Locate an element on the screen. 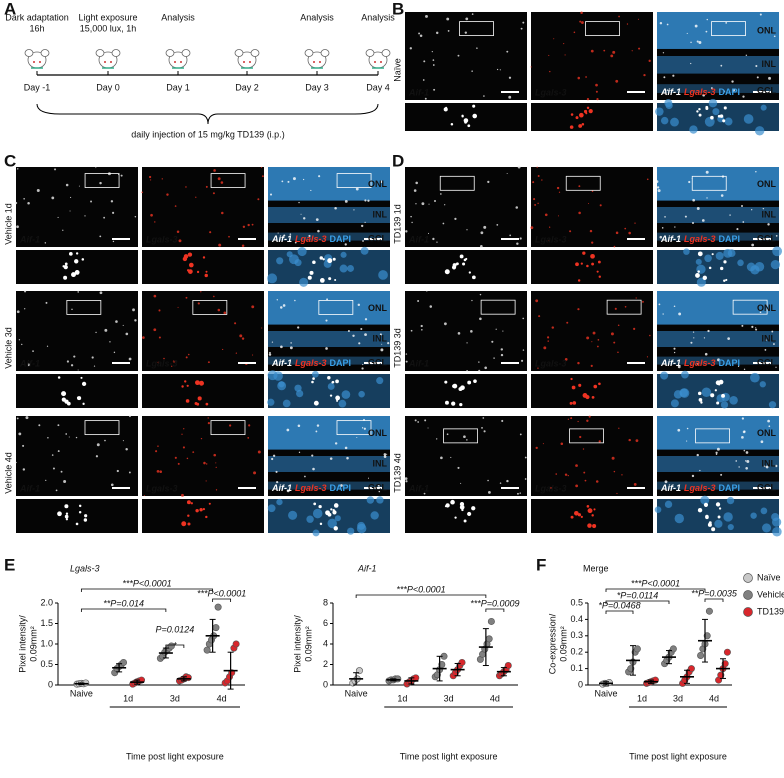 Image resolution: width=784 pixels, height=778 pixels. image-zoom is located at coordinates (466, 267).